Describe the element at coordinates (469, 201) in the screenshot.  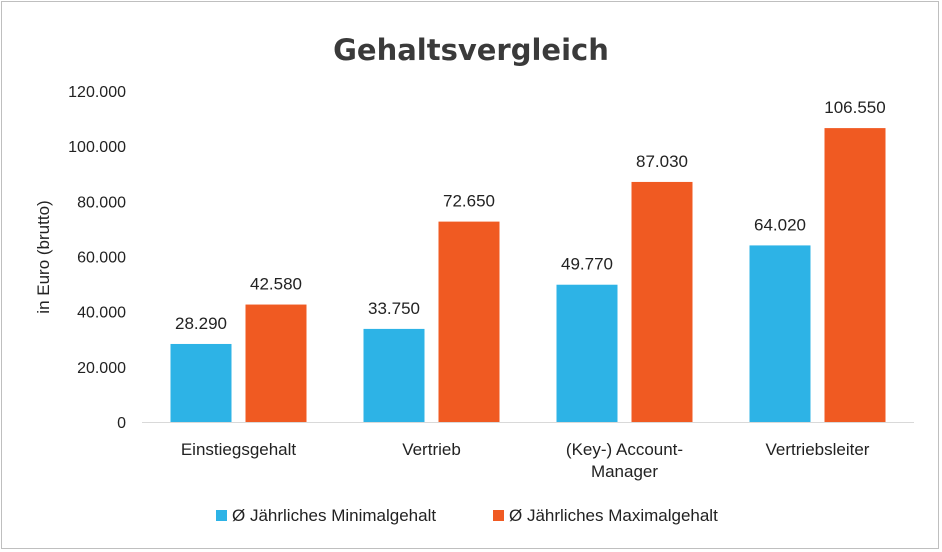
I see `data-label: 72.650` at that location.